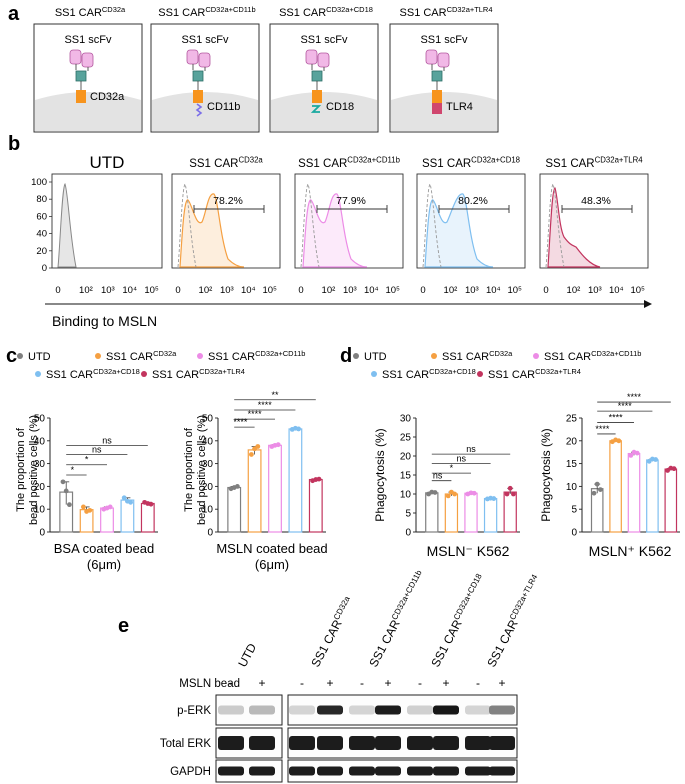 Image resolution: width=685 pixels, height=784 pixels. What do you see at coordinates (470, 9) in the screenshot?
I see `construct-title-sup: CD32a+TLR4` at bounding box center [470, 9].